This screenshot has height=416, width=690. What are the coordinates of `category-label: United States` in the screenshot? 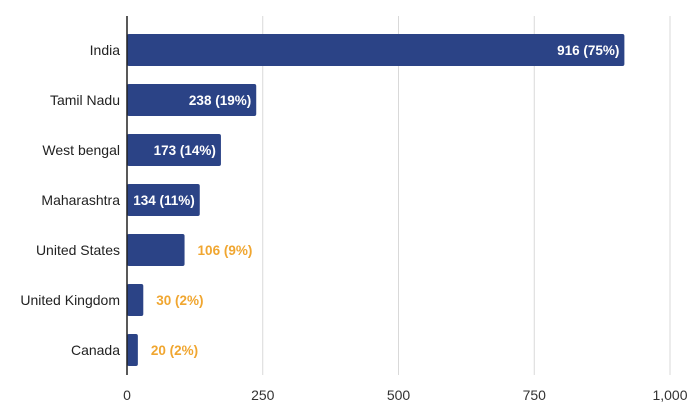 It's located at (78, 250).